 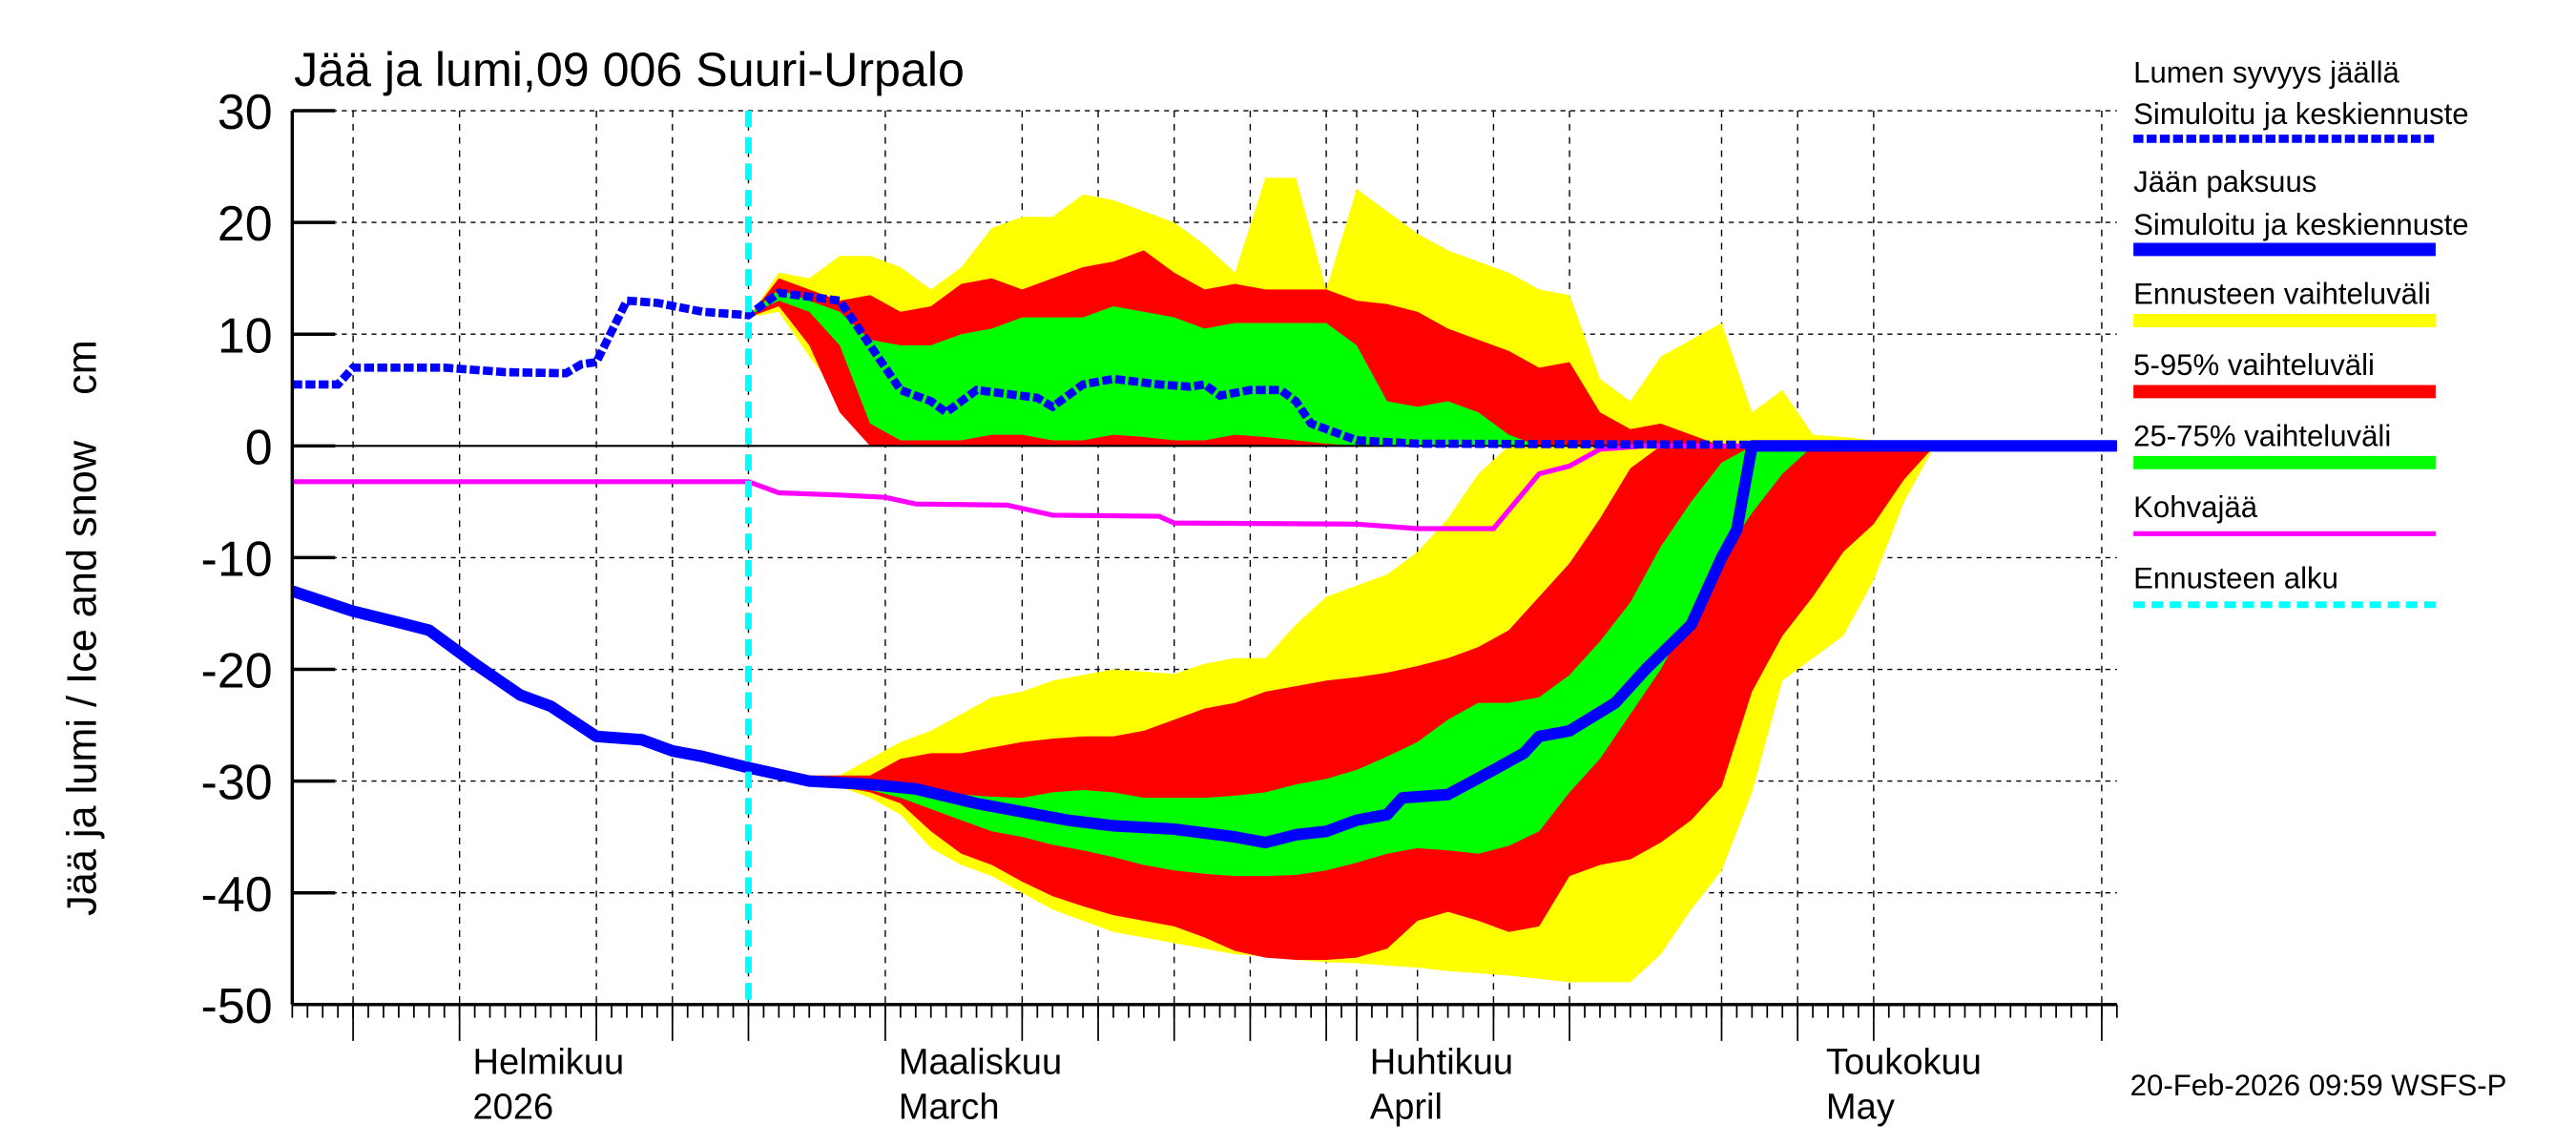 I want to click on x-month-label: Helmikuu, so click(x=549, y=1063).